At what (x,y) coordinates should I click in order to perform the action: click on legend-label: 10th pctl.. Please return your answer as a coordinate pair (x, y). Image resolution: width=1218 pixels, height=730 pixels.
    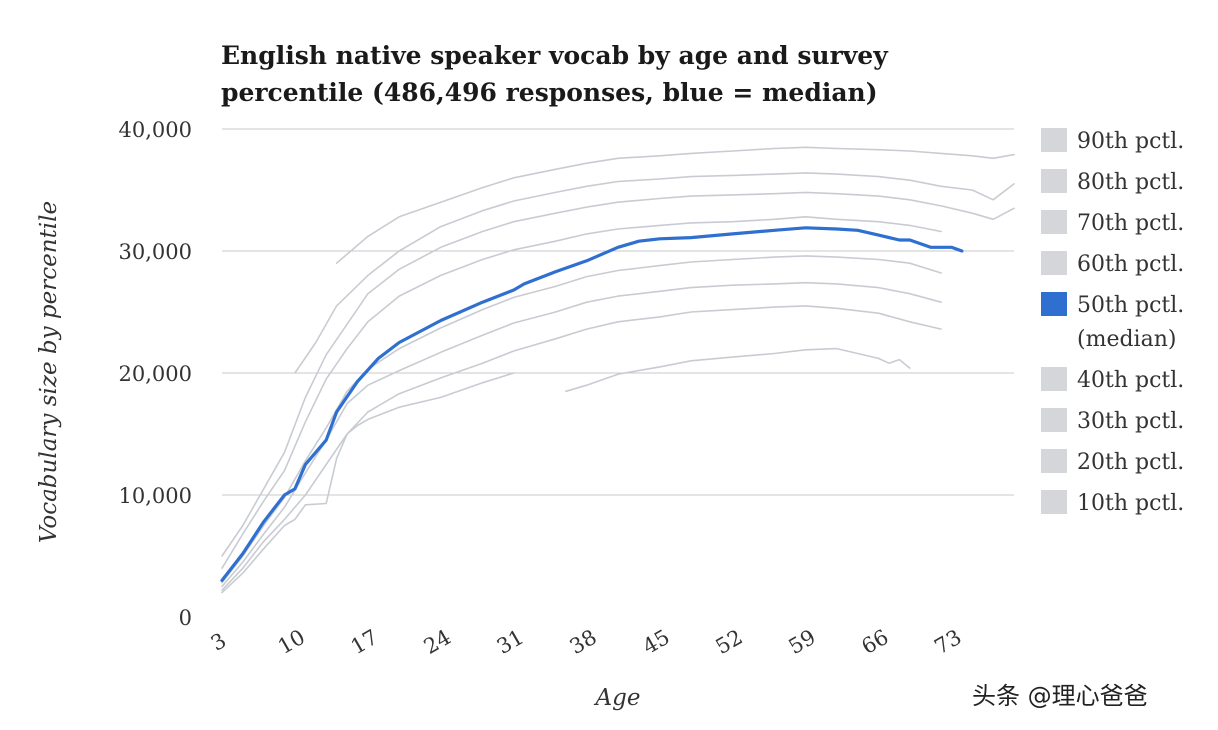
    Looking at the image, I should click on (1130, 503).